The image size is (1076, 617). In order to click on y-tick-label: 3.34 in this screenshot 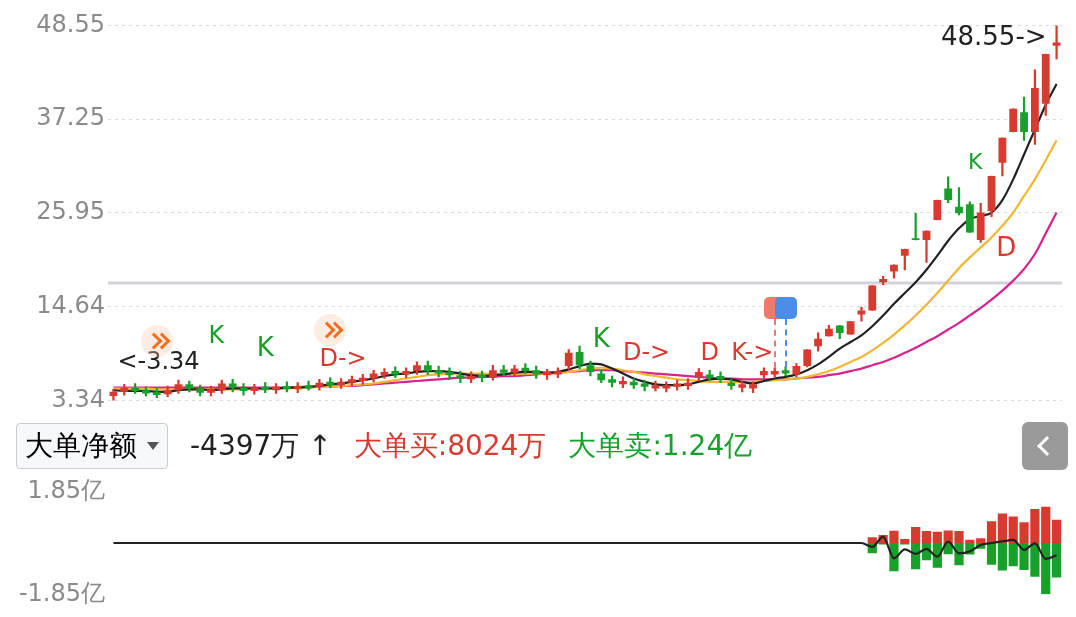, I will do `click(78, 398)`.